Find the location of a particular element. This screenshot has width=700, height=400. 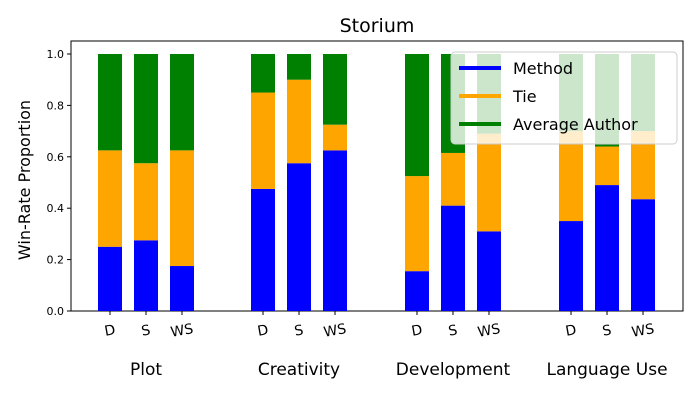

y-tick-label: 0.2 is located at coordinates (56, 260).